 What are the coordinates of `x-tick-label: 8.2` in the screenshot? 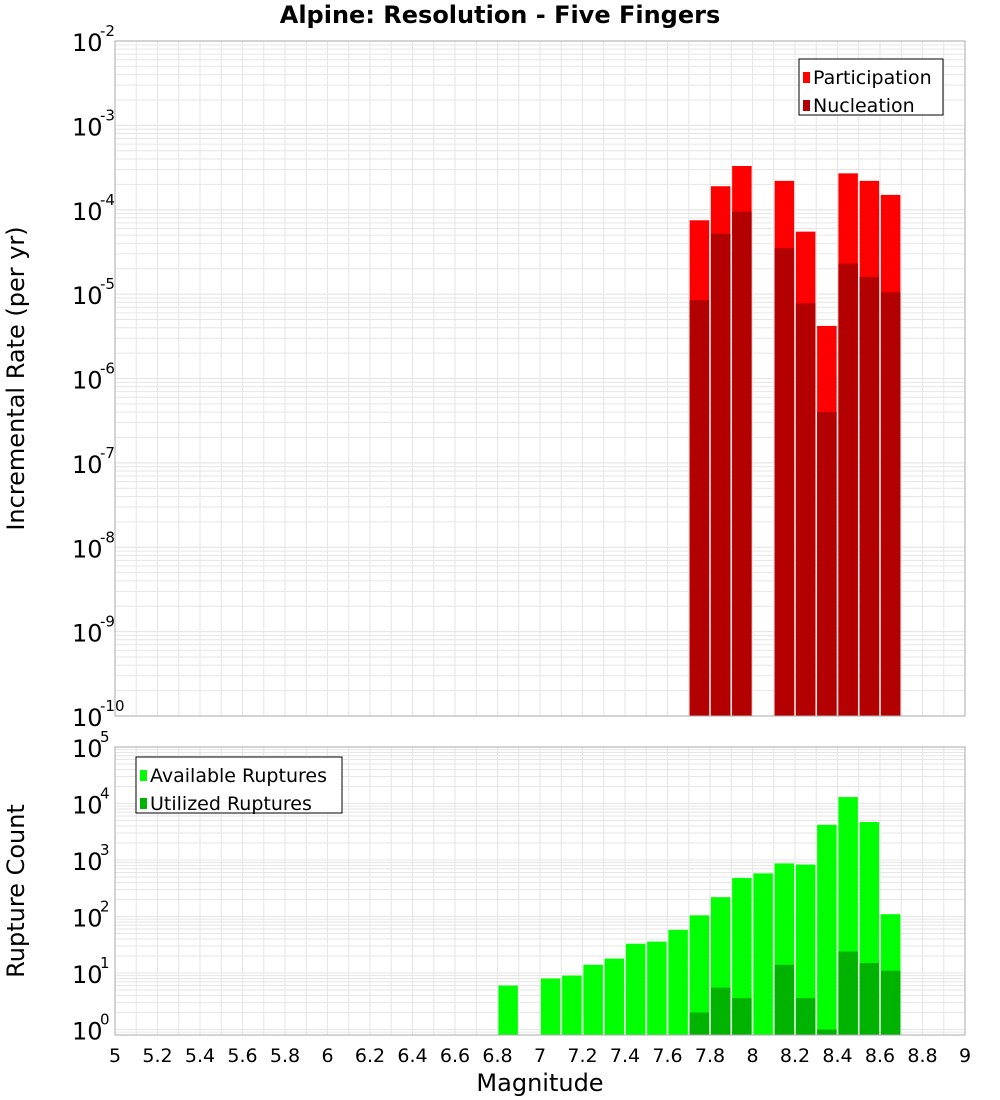 It's located at (795, 1056).